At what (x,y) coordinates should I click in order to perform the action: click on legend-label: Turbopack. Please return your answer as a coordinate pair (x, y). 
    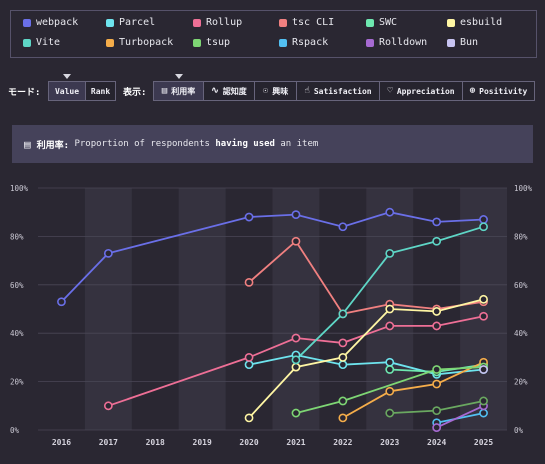
    Looking at the image, I should click on (146, 42).